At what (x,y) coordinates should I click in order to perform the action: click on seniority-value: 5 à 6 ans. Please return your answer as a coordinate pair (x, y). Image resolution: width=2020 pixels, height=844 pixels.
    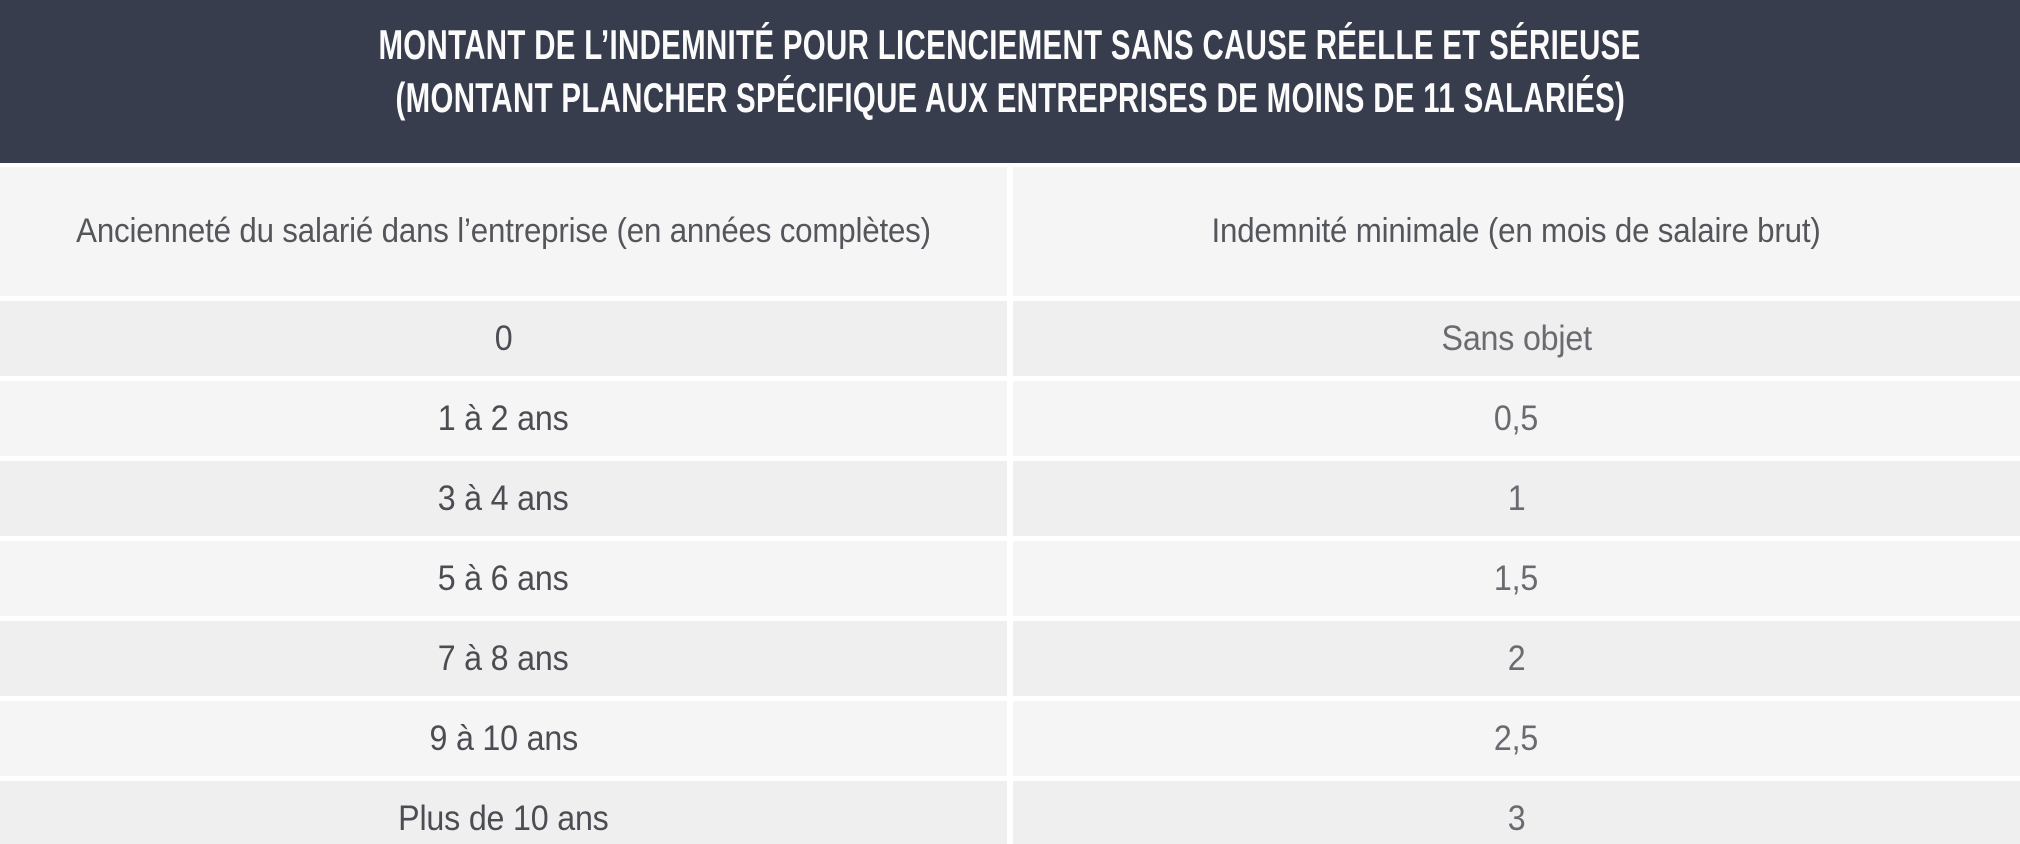
    Looking at the image, I should click on (503, 578).